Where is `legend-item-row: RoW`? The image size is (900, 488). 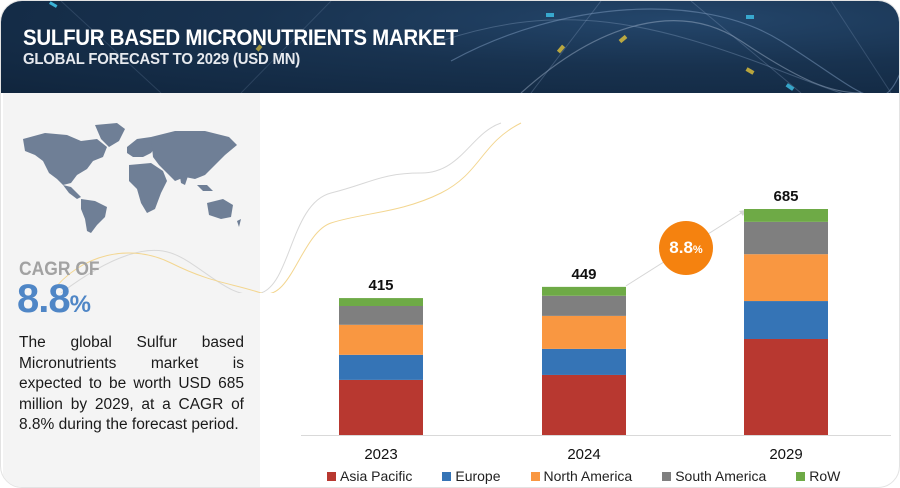
legend-item-row: RoW is located at coordinates (818, 476).